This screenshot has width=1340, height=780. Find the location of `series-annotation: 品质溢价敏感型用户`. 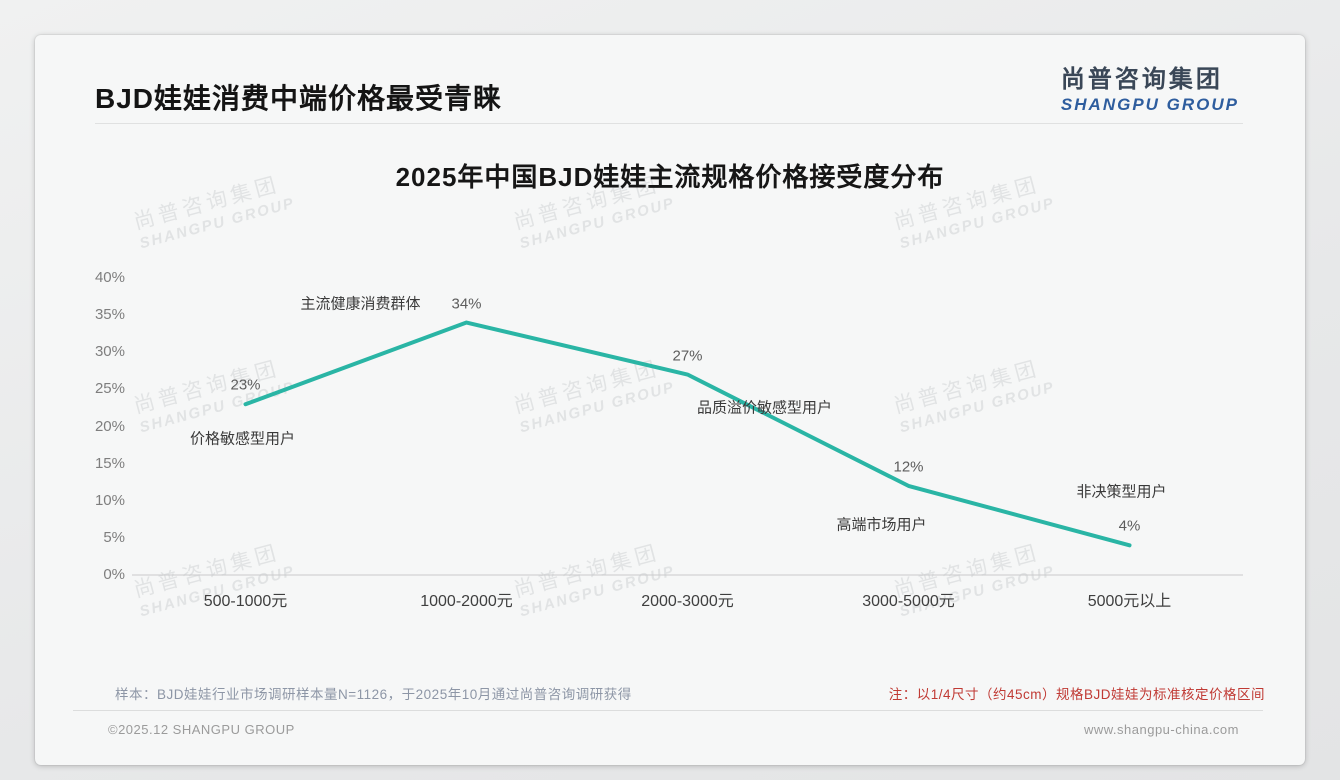

series-annotation: 品质溢价敏感型用户 is located at coordinates (764, 408).